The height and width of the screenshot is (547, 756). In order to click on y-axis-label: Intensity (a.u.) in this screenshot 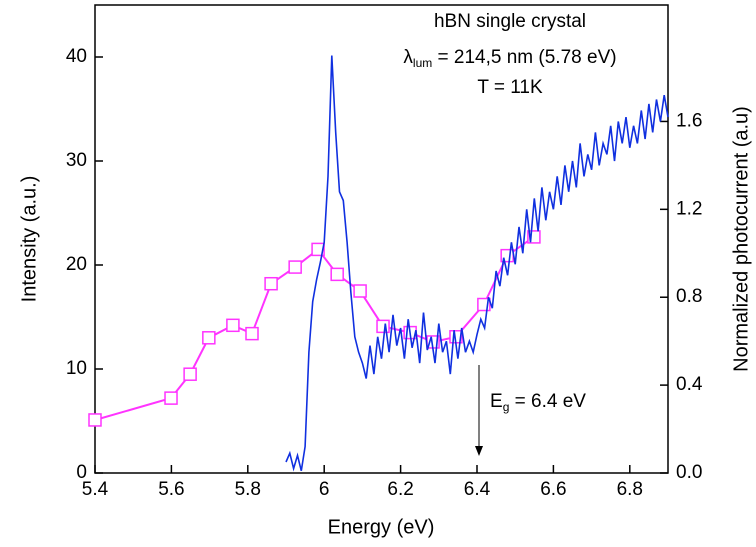, I will do `click(29, 239)`.